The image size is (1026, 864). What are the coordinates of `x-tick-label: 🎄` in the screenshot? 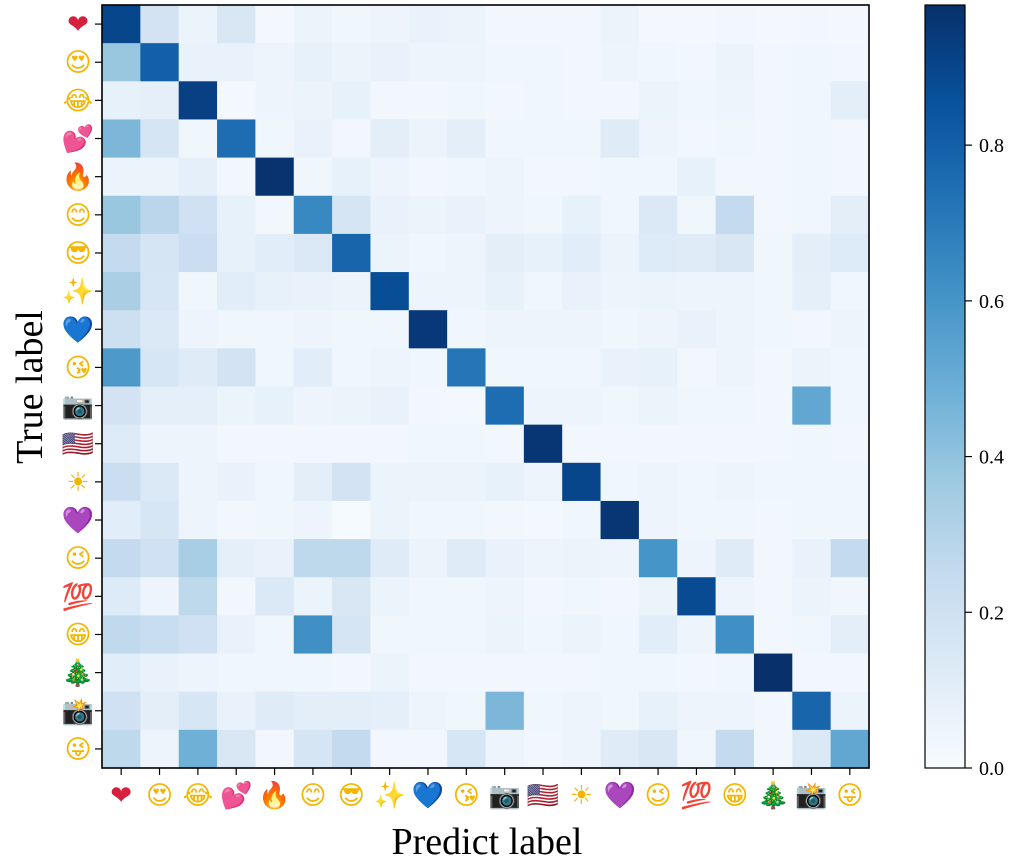 It's located at (773, 795).